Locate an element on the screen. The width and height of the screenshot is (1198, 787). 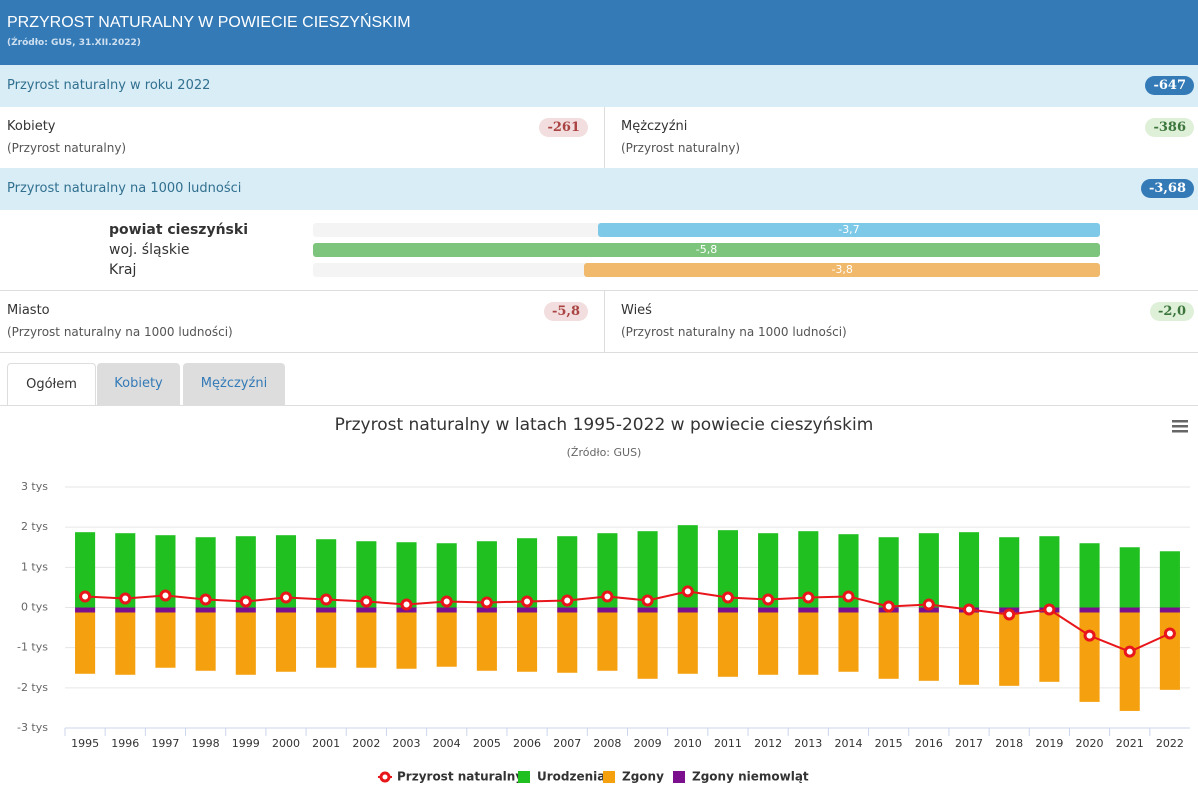
x-tick-label: 2008 is located at coordinates (607, 743).